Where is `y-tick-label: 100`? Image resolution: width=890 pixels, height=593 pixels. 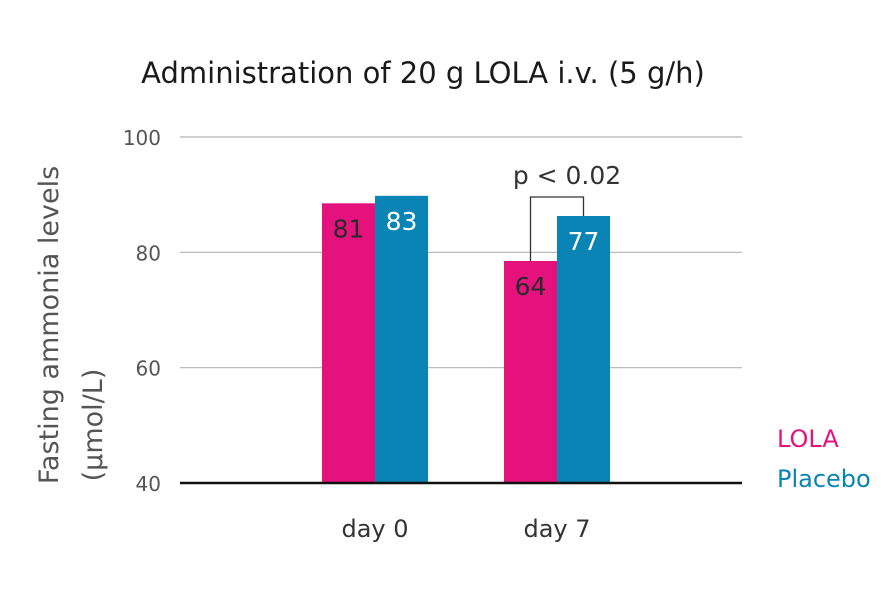 y-tick-label: 100 is located at coordinates (142, 138).